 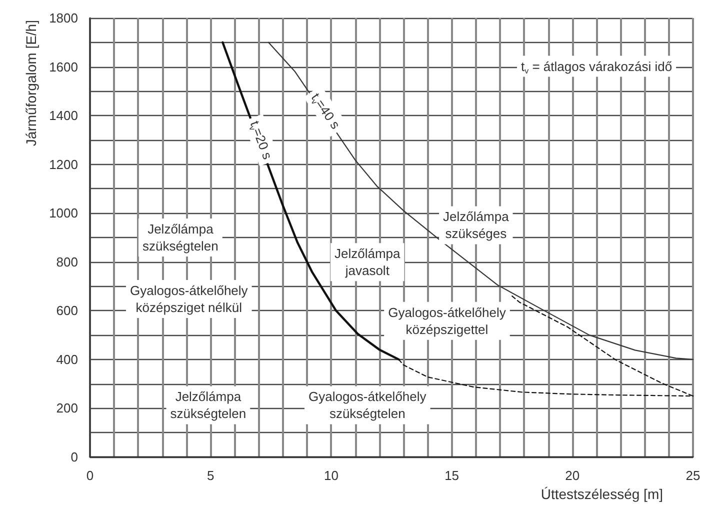 What do you see at coordinates (67, 359) in the screenshot?
I see `y-tick-label: 400` at bounding box center [67, 359].